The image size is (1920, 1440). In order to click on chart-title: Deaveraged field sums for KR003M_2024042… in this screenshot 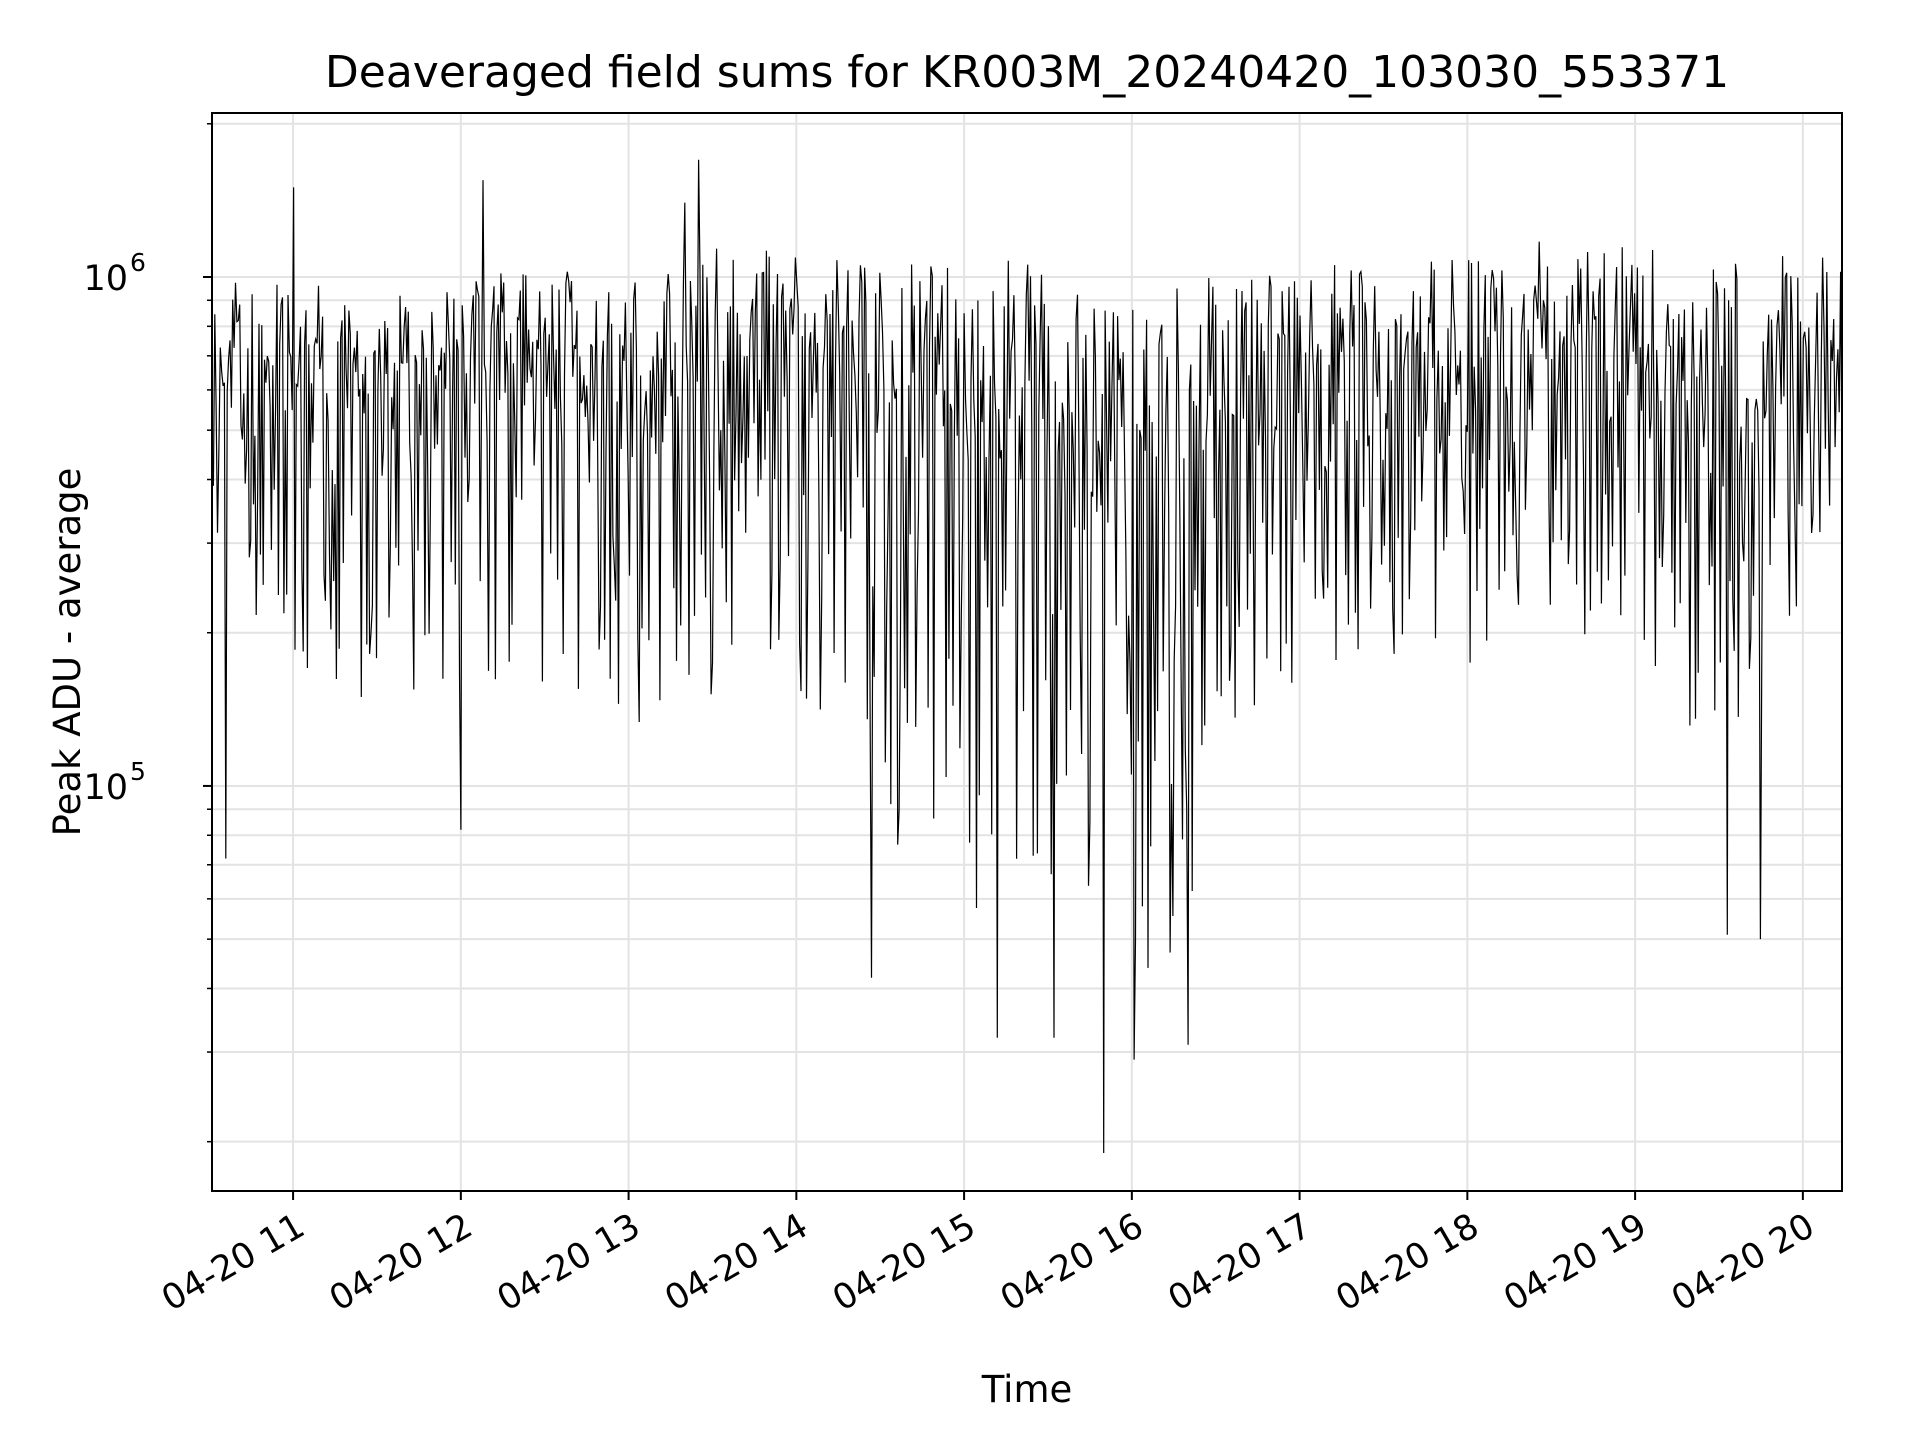, I will do `click(1027, 72)`.